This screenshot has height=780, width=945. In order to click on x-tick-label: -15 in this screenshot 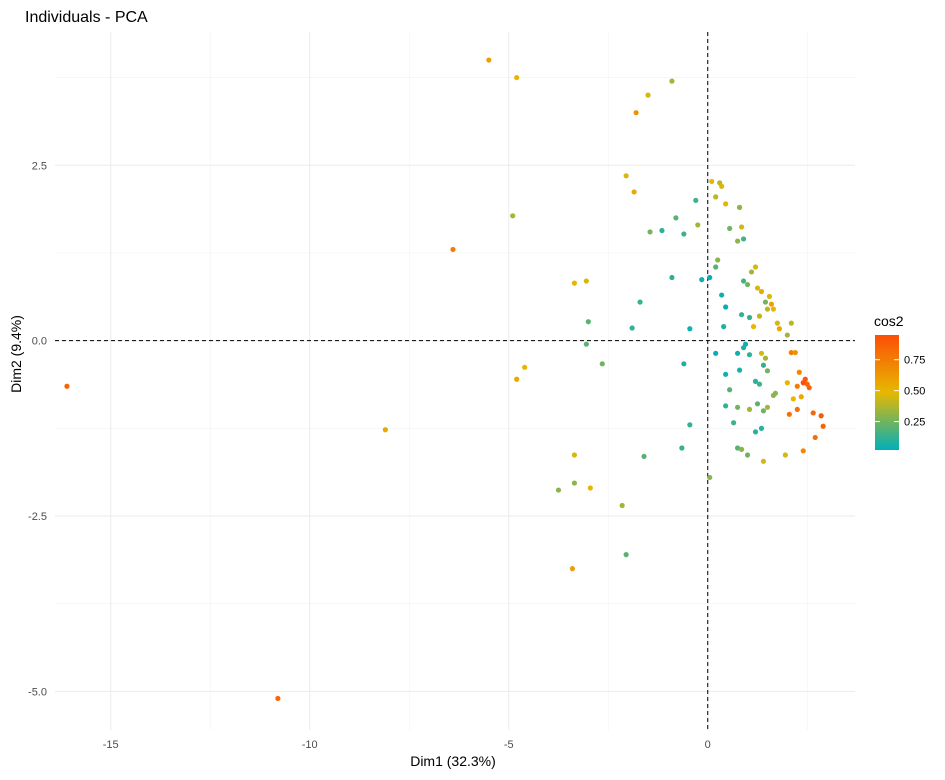, I will do `click(111, 745)`.